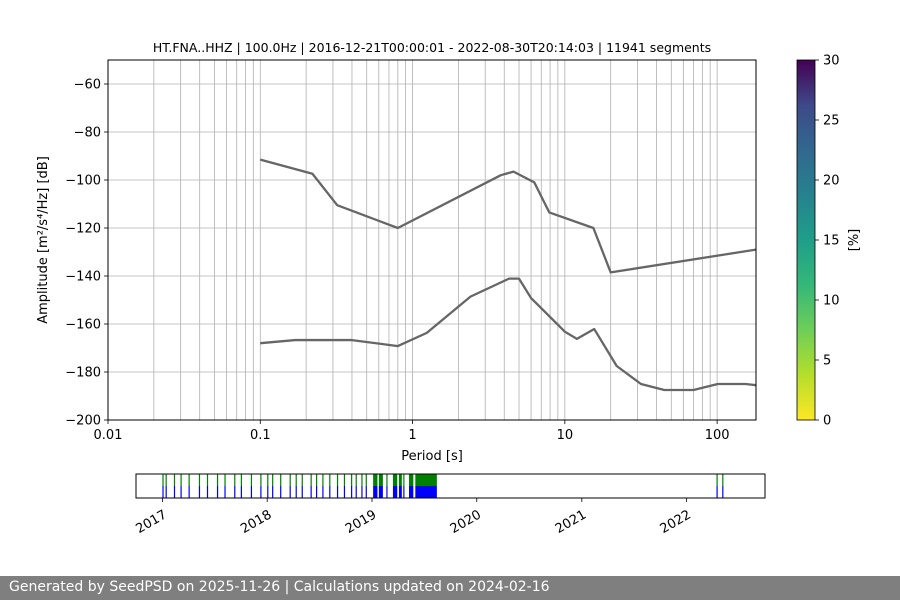 This screenshot has height=600, width=900. Describe the element at coordinates (806, 240) in the screenshot. I see `colorbar-gradient` at that location.